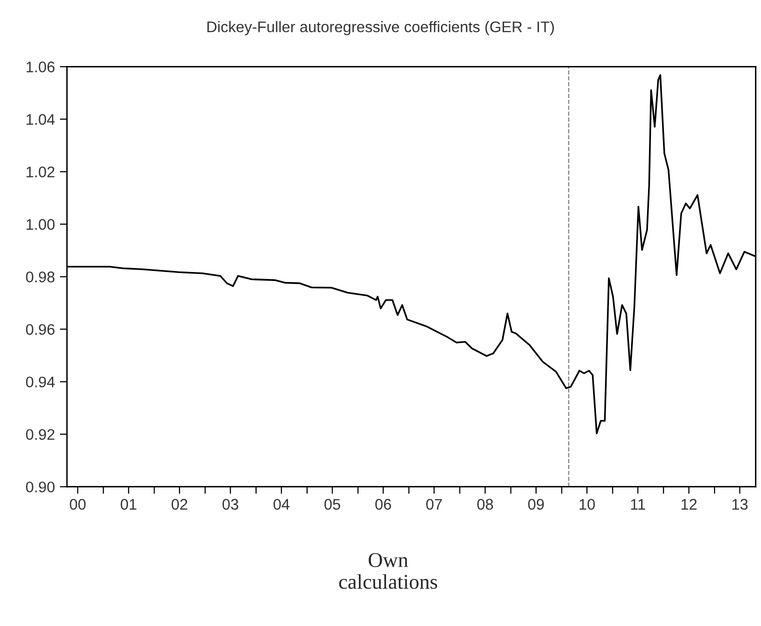 This screenshot has width=761, height=626. I want to click on x-tick-label: 04, so click(282, 504).